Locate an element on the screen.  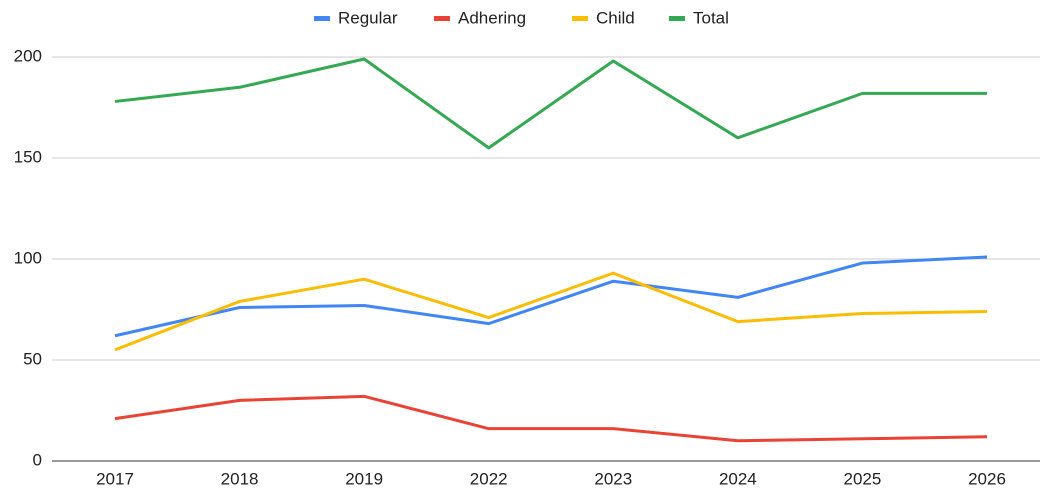
y-tick-label: 150 is located at coordinates (28, 156).